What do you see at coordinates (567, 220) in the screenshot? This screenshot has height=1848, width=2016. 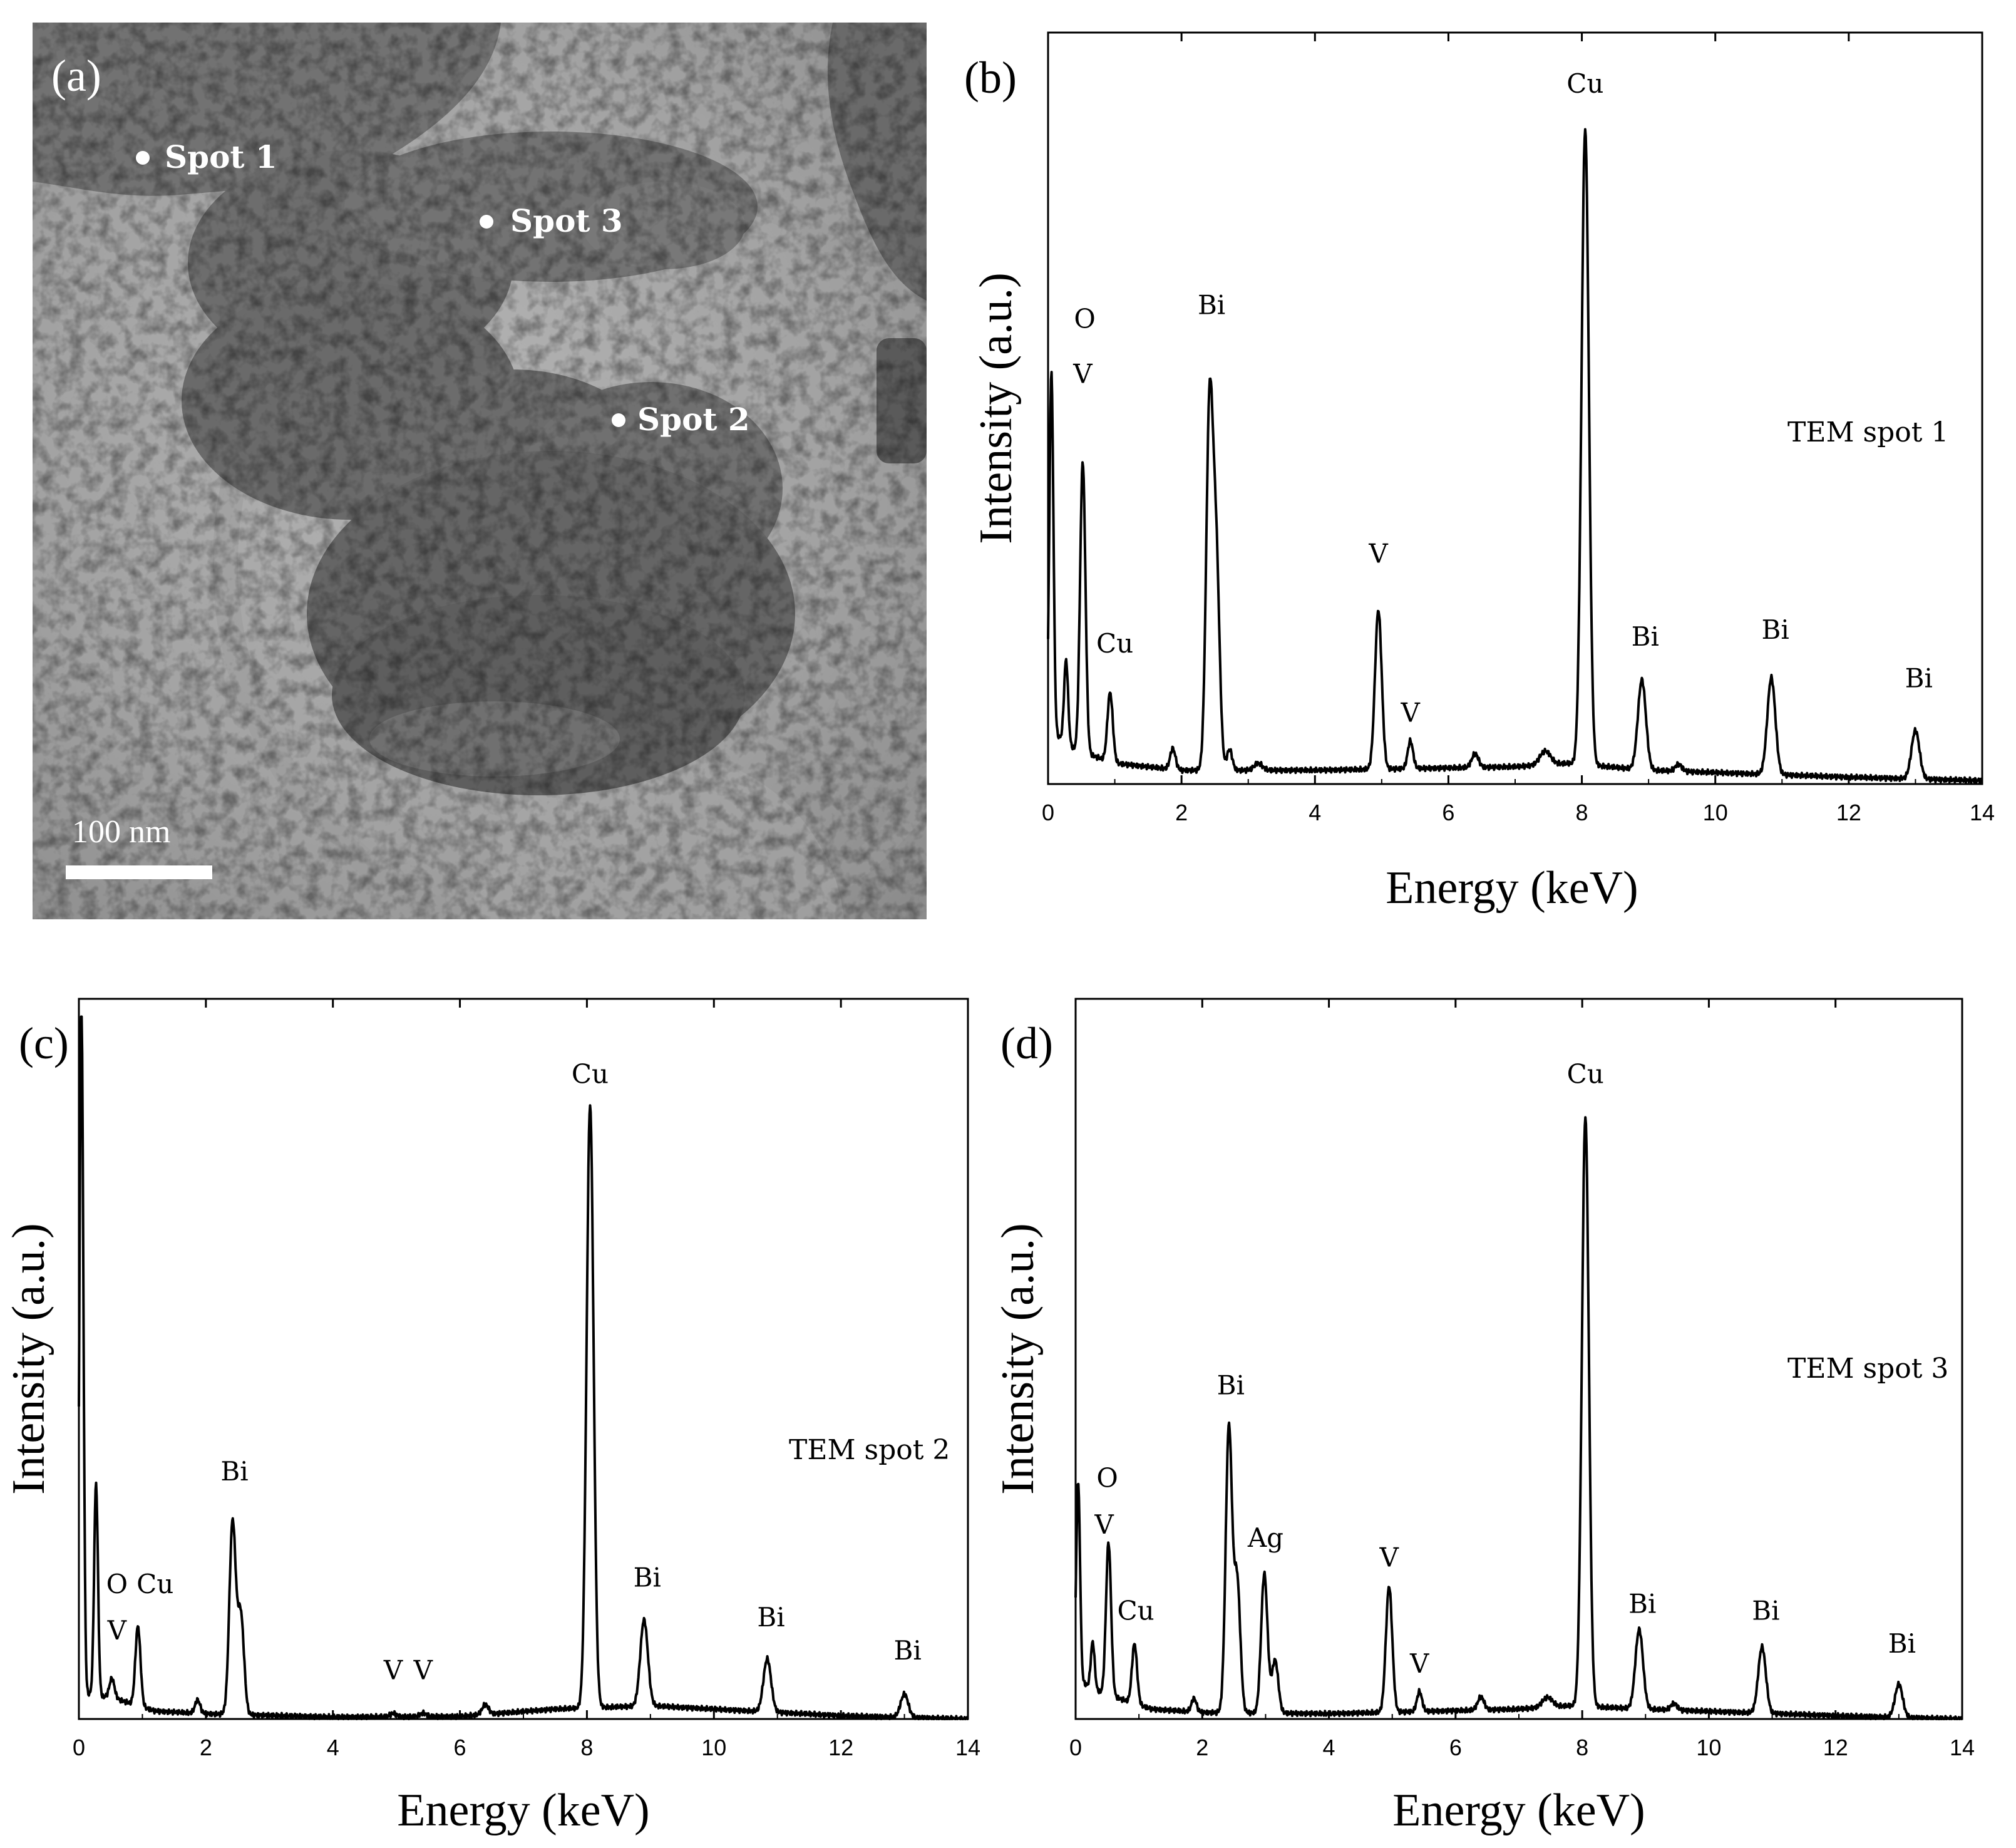 I see `spot-3-label: Spot 3` at bounding box center [567, 220].